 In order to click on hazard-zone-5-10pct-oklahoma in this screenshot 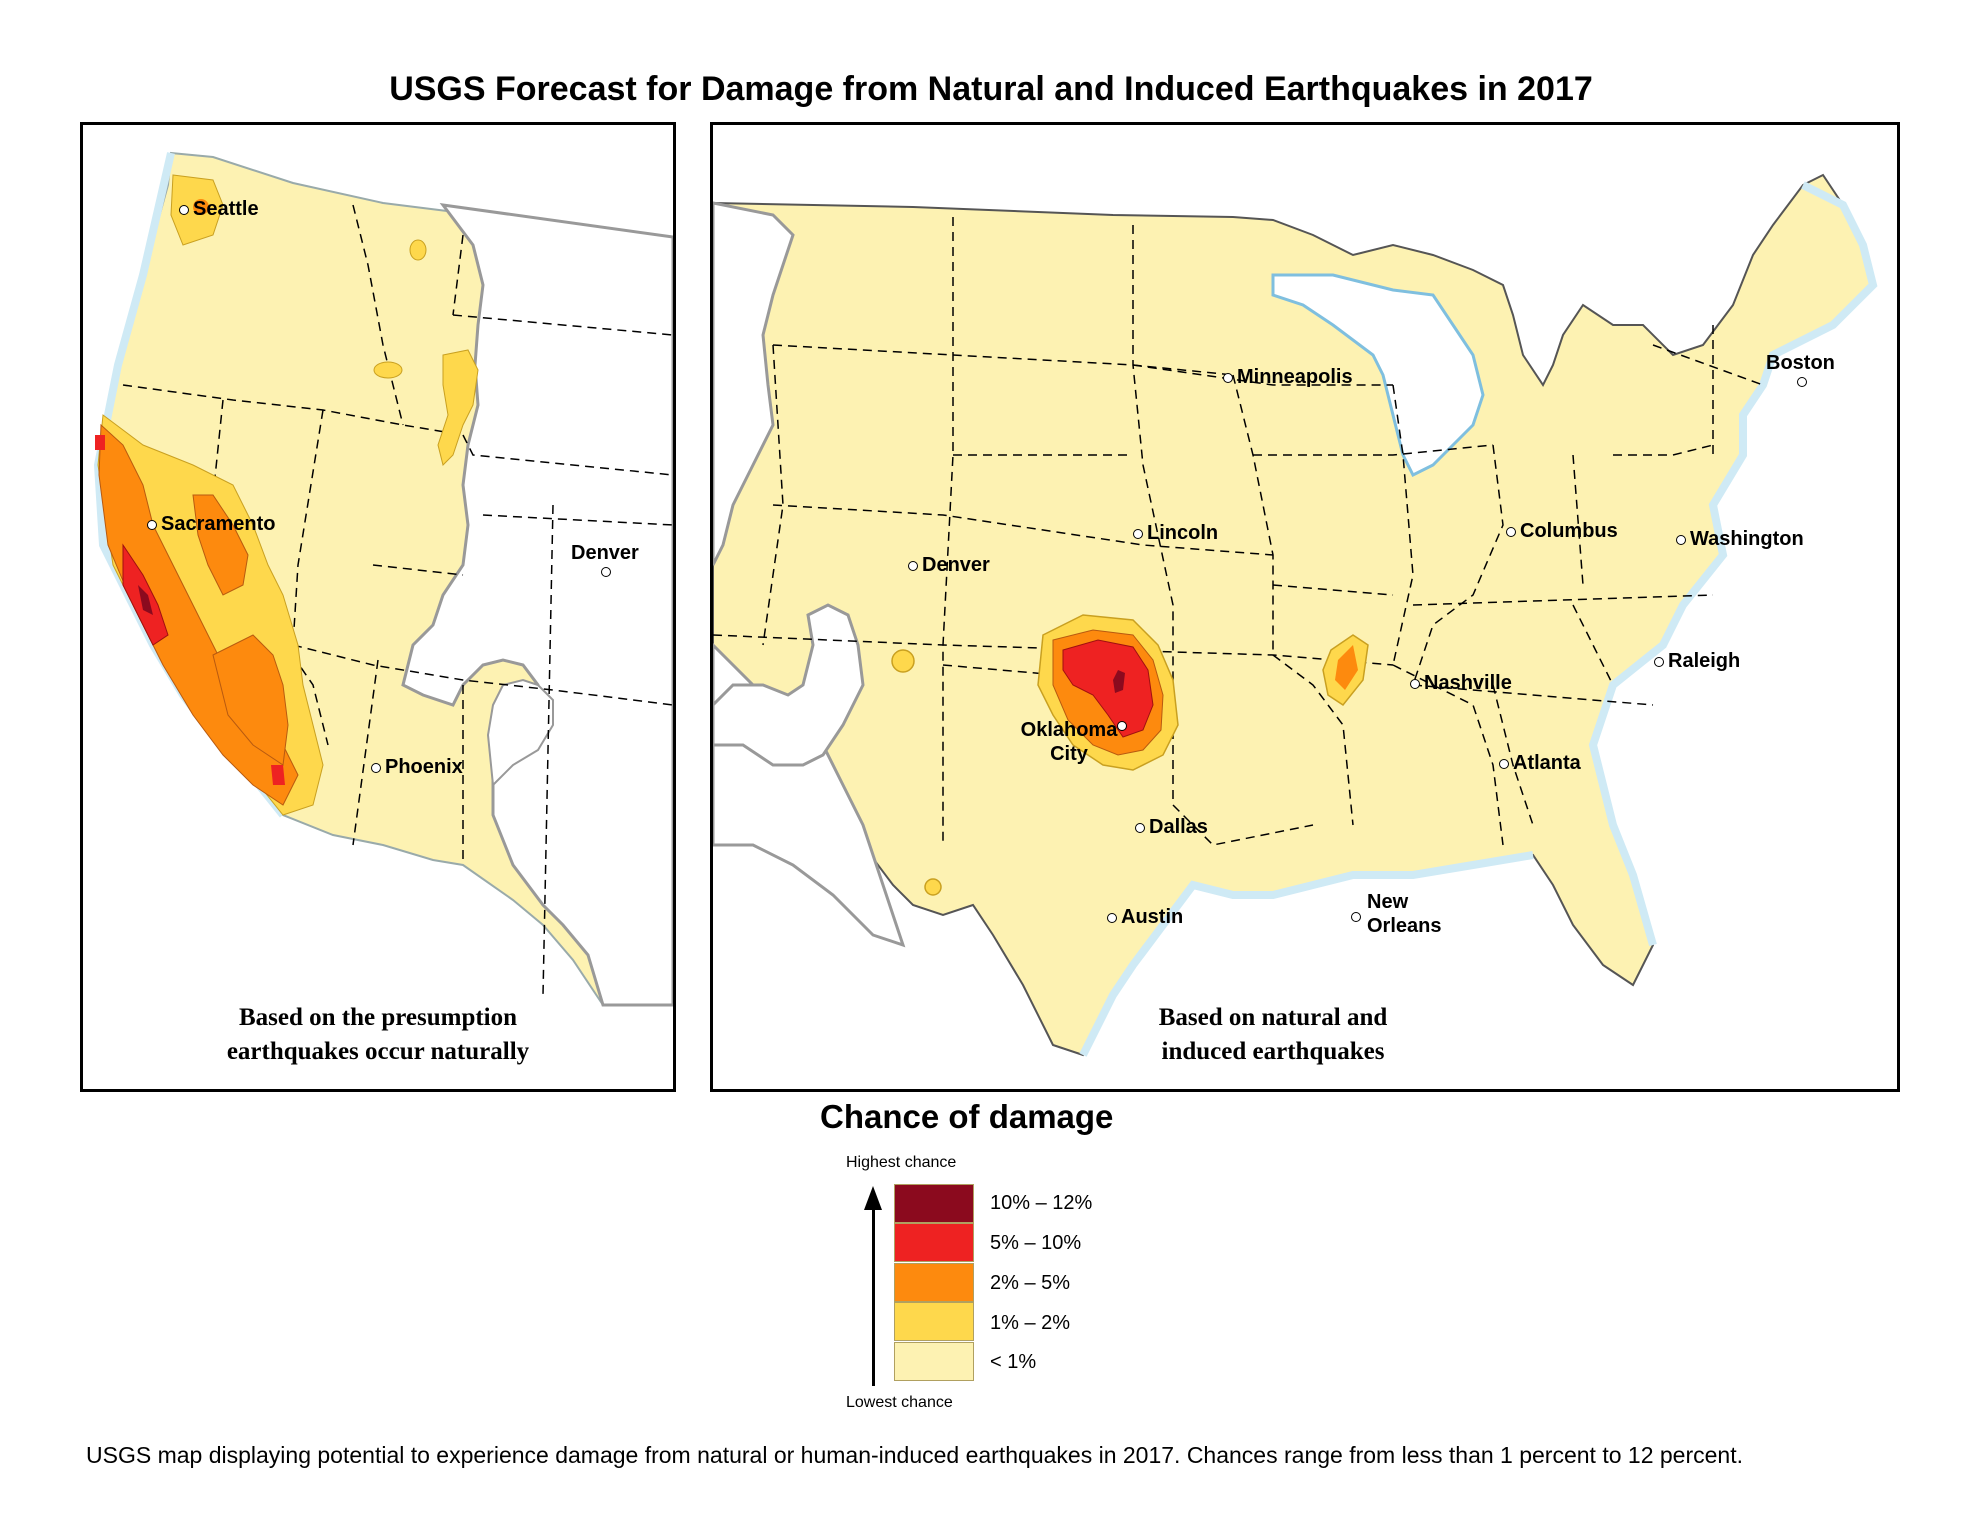, I will do `click(1108, 688)`.